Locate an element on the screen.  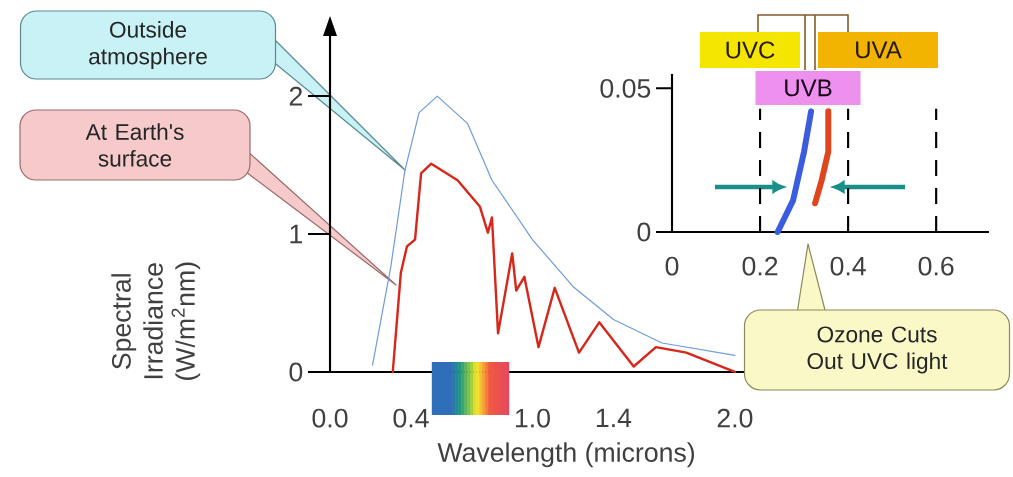
x-tick-label: 1.4 is located at coordinates (614, 418).